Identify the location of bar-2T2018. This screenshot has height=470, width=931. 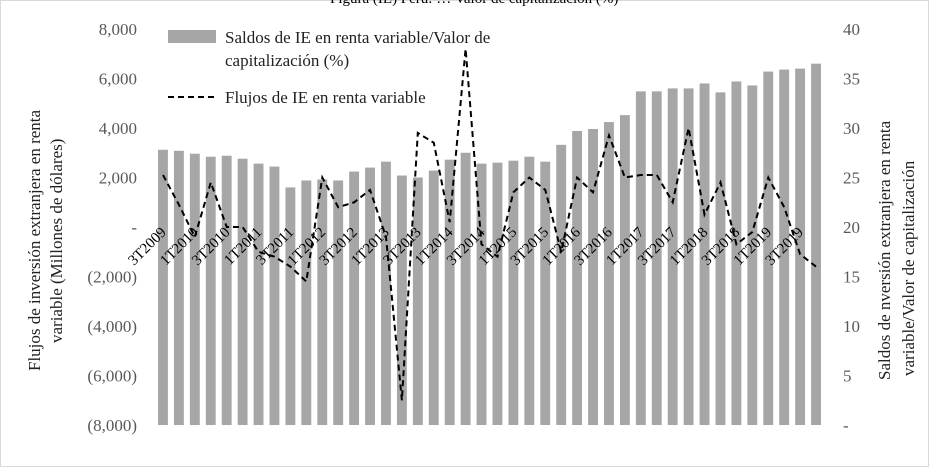
(720, 259).